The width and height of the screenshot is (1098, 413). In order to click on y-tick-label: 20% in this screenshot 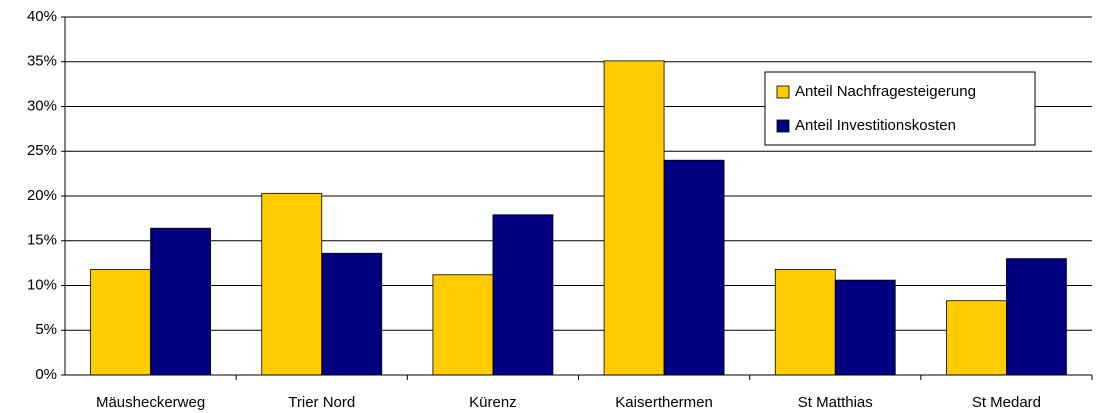, I will do `click(42, 195)`.